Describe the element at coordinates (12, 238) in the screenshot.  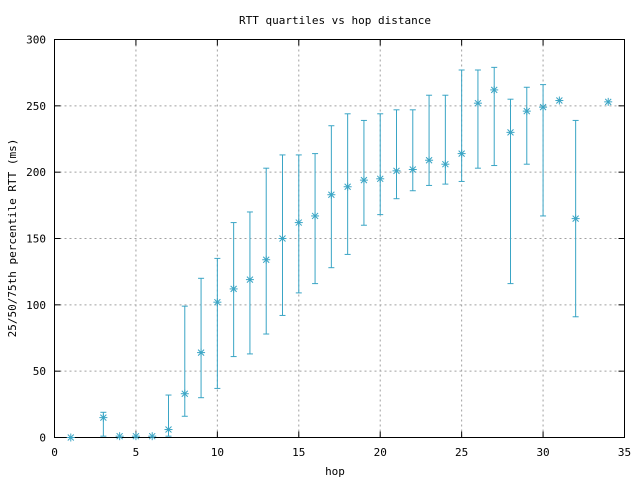
I see `y-axis-label: 25/50/75th percentile RTT (ms)` at that location.